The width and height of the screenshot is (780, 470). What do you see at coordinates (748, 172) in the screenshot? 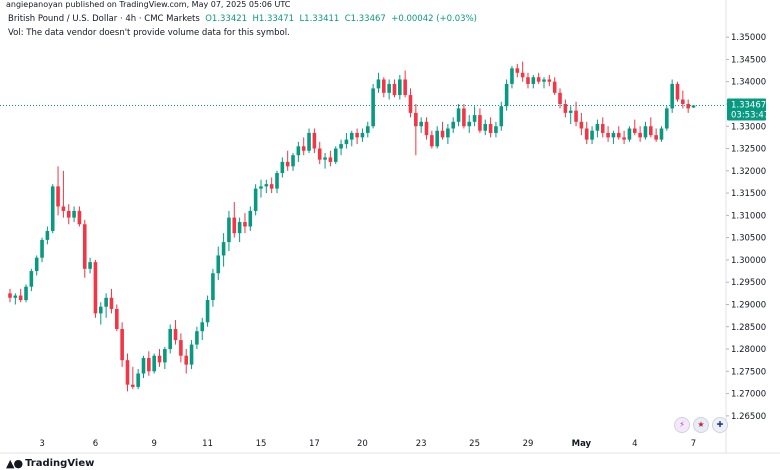
I see `price-tick-label: 1.32000` at bounding box center [748, 172].